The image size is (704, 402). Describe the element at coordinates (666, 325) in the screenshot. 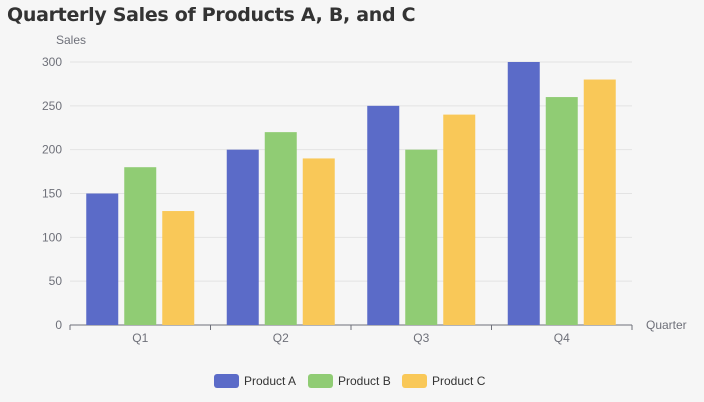

I see `x-axis-label: Quarter` at that location.